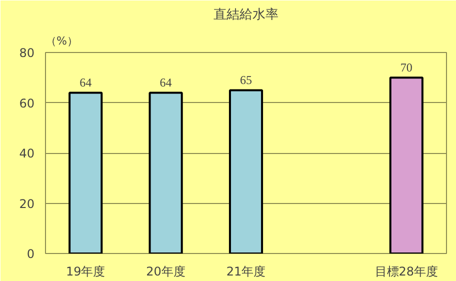  I want to click on y-tick-label: 40, so click(27, 153).